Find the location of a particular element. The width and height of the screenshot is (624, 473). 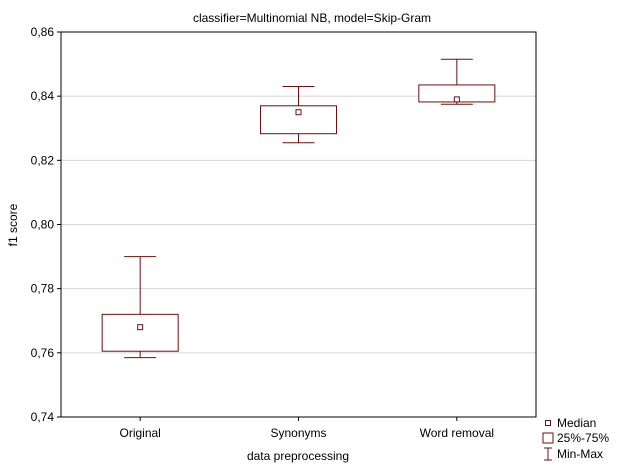

legend-median-icon is located at coordinates (548, 423).